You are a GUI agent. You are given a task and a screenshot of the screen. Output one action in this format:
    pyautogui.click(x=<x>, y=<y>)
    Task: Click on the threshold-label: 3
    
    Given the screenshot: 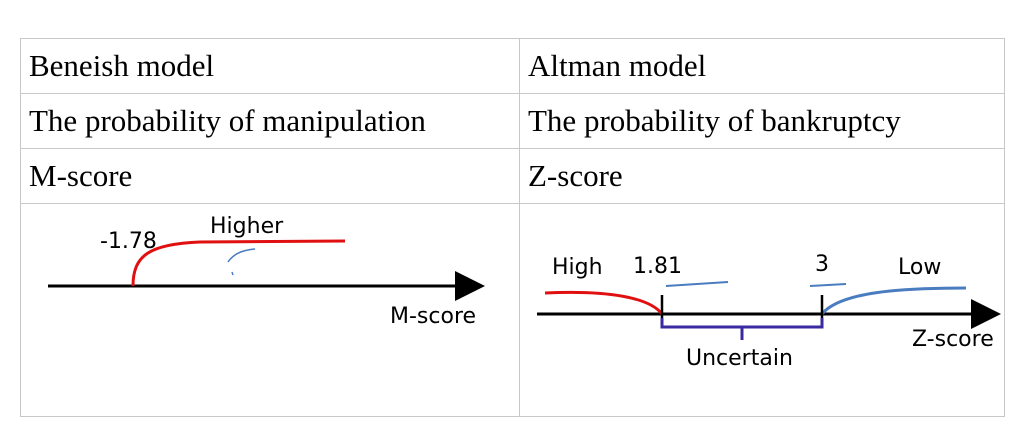 What is the action you would take?
    pyautogui.click(x=822, y=264)
    